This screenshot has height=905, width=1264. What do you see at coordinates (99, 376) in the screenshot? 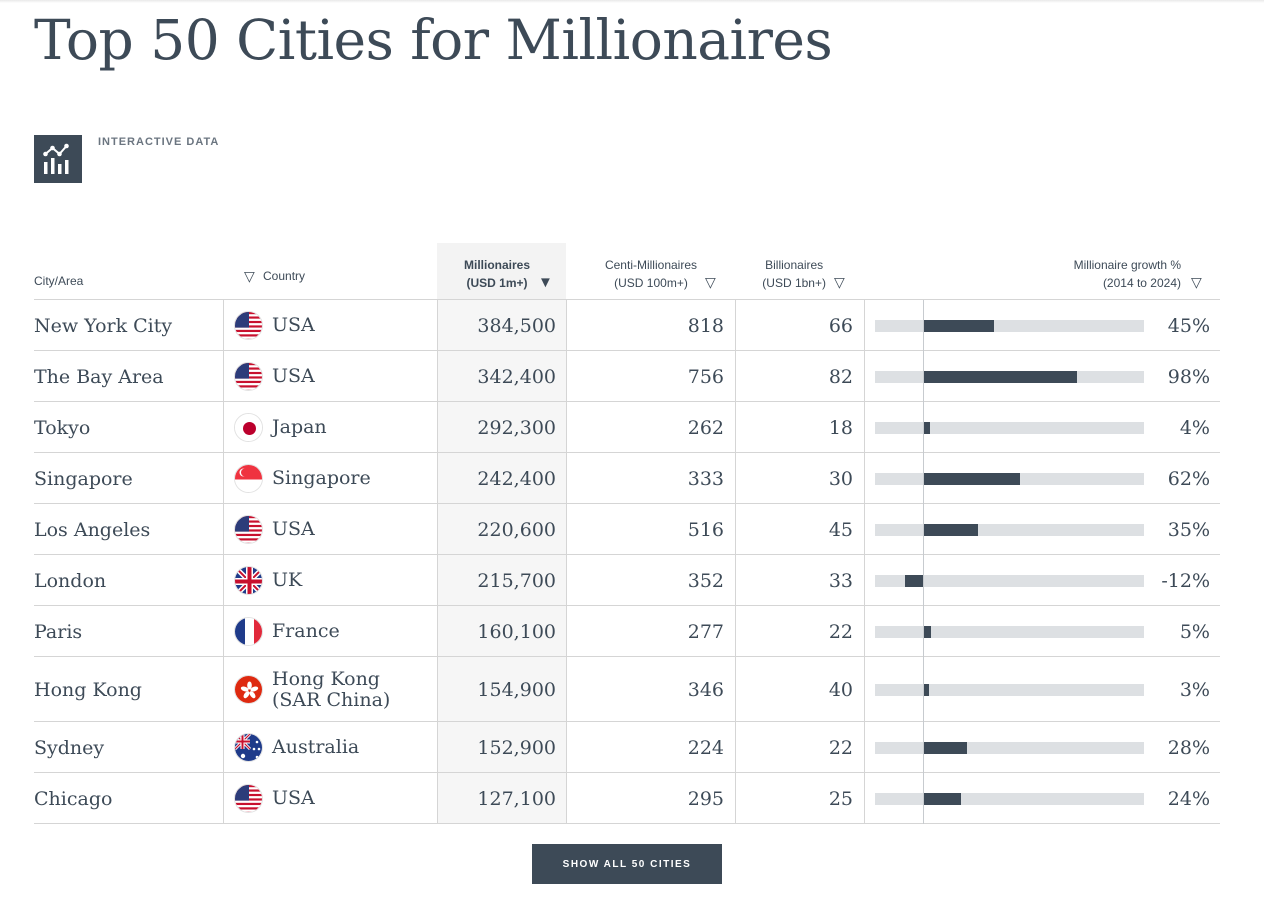
I see `city-name: The Bay Area` at bounding box center [99, 376].